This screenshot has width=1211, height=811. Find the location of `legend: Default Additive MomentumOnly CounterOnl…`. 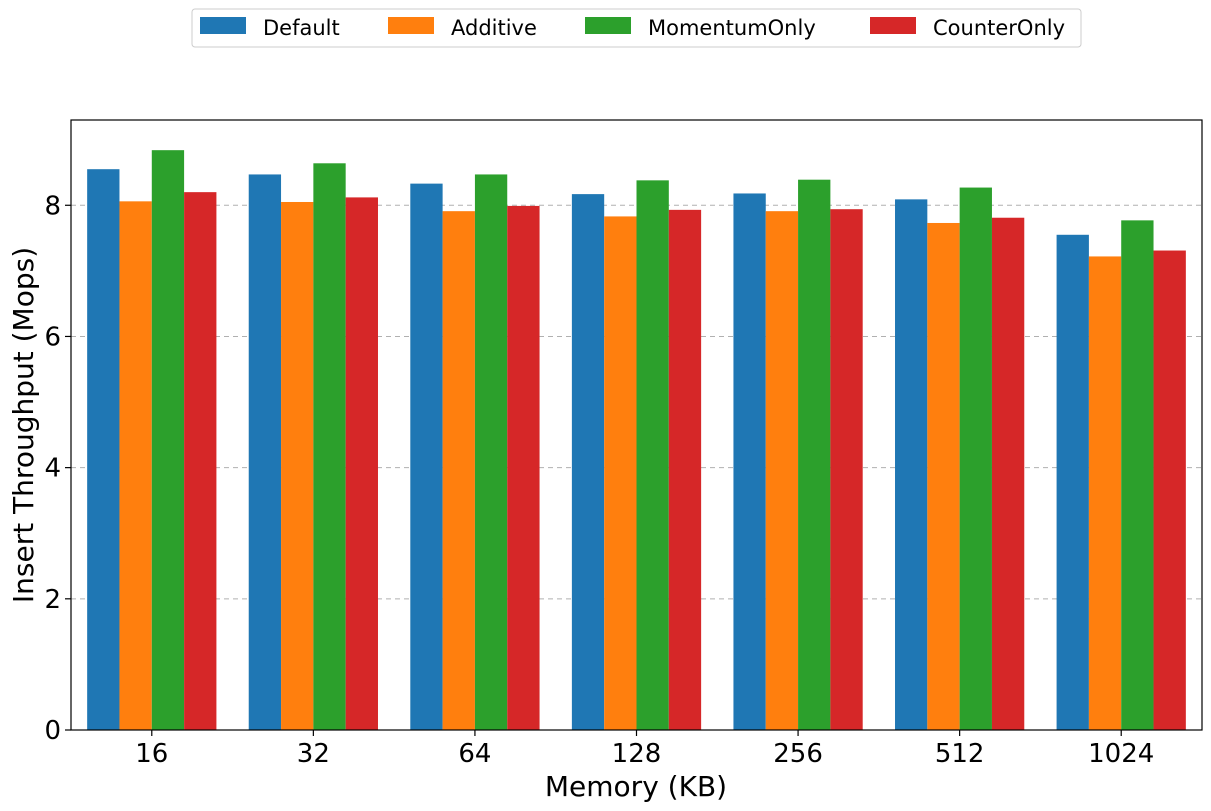

legend: Default Additive MomentumOnly CounterOnl… is located at coordinates (636, 28).